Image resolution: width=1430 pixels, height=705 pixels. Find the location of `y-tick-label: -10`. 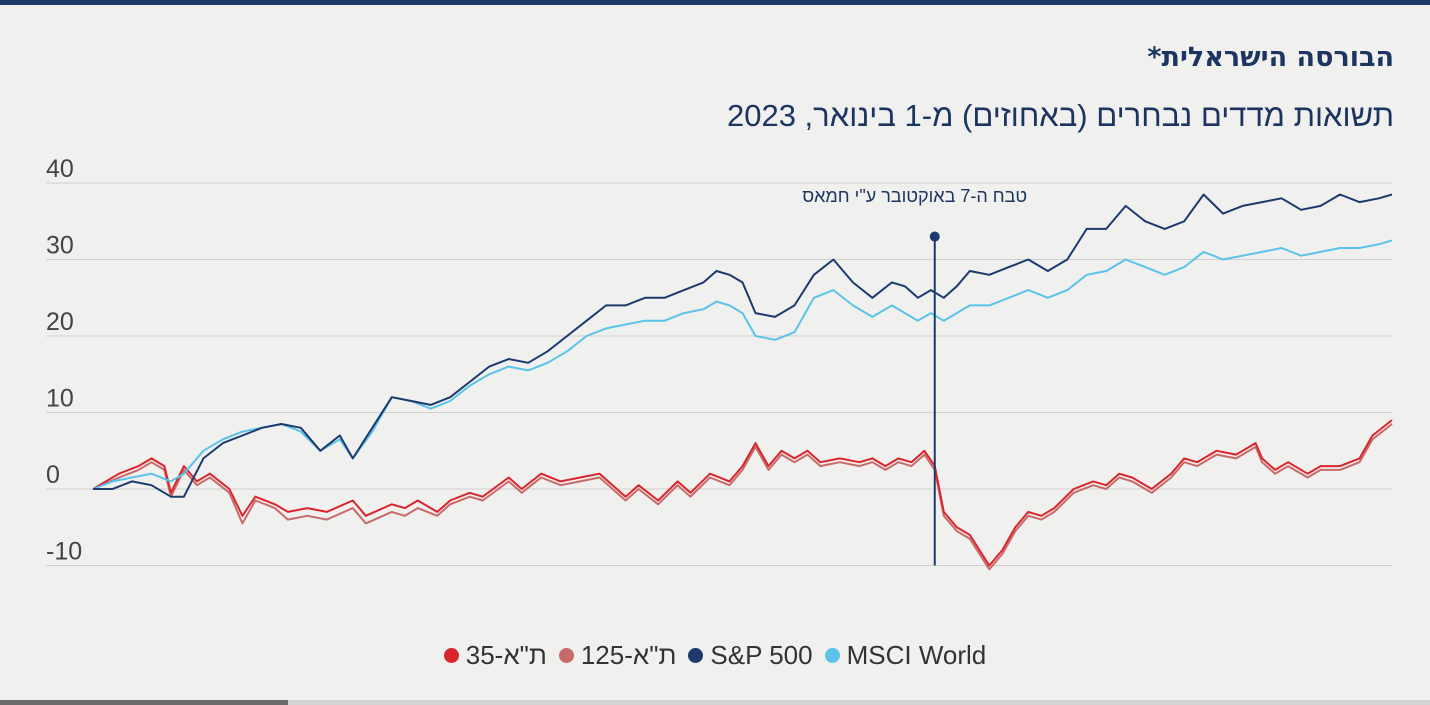

y-tick-label: -10 is located at coordinates (64, 552).